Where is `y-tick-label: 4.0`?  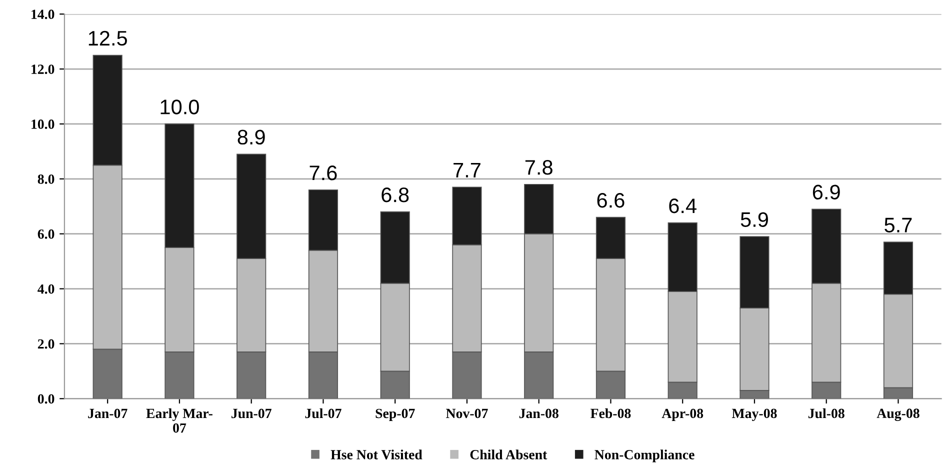 y-tick-label: 4.0 is located at coordinates (46, 289).